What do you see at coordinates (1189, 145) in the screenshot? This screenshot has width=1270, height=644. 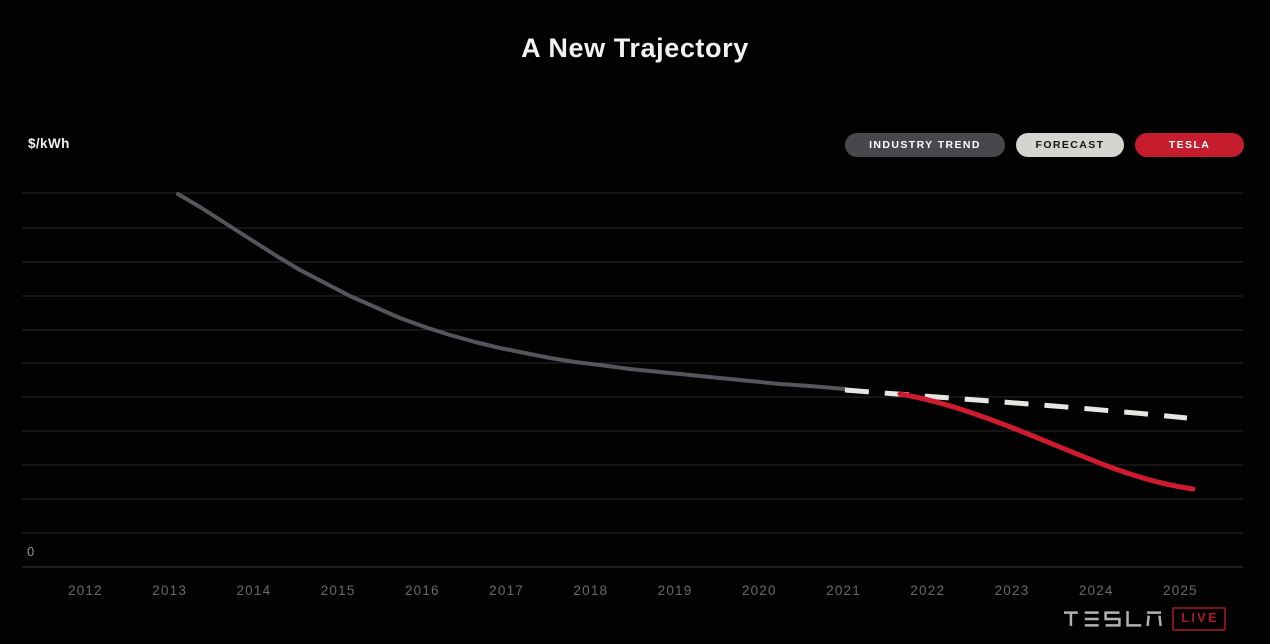 I see `legend-tesla: TESLA` at bounding box center [1189, 145].